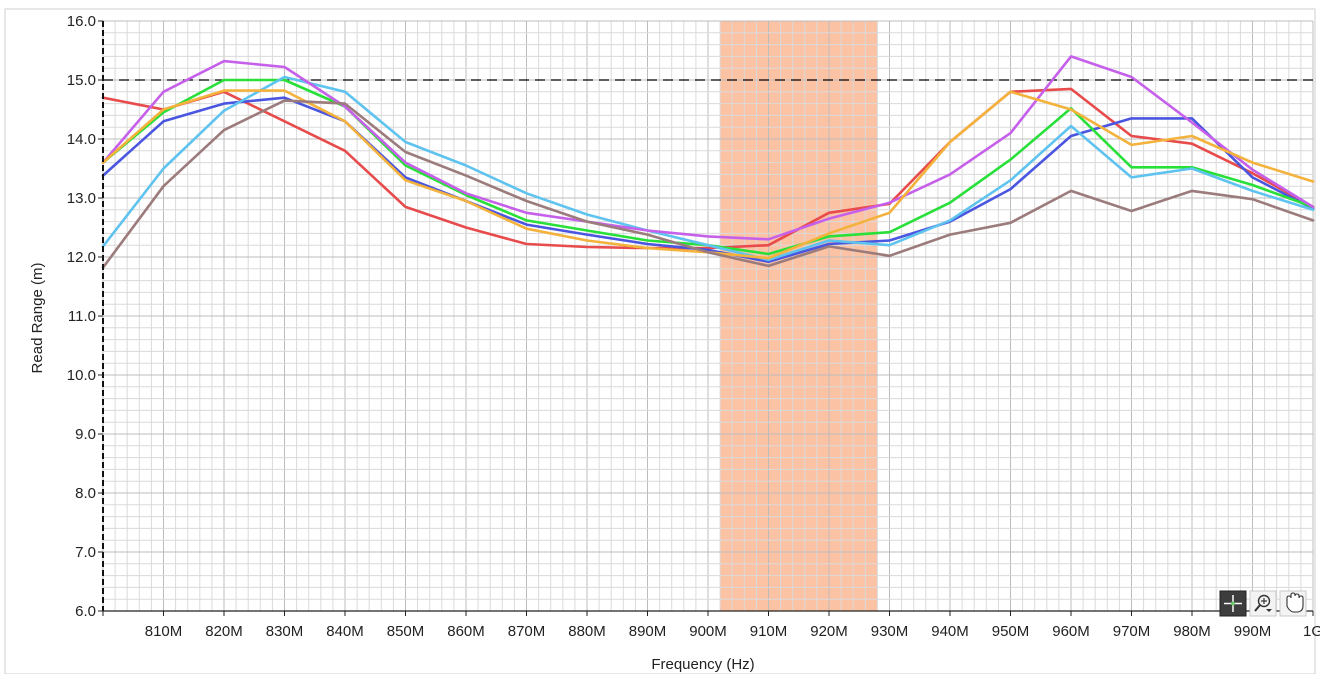  What do you see at coordinates (1253, 631) in the screenshot?
I see `x-tick-label: 990M` at bounding box center [1253, 631].